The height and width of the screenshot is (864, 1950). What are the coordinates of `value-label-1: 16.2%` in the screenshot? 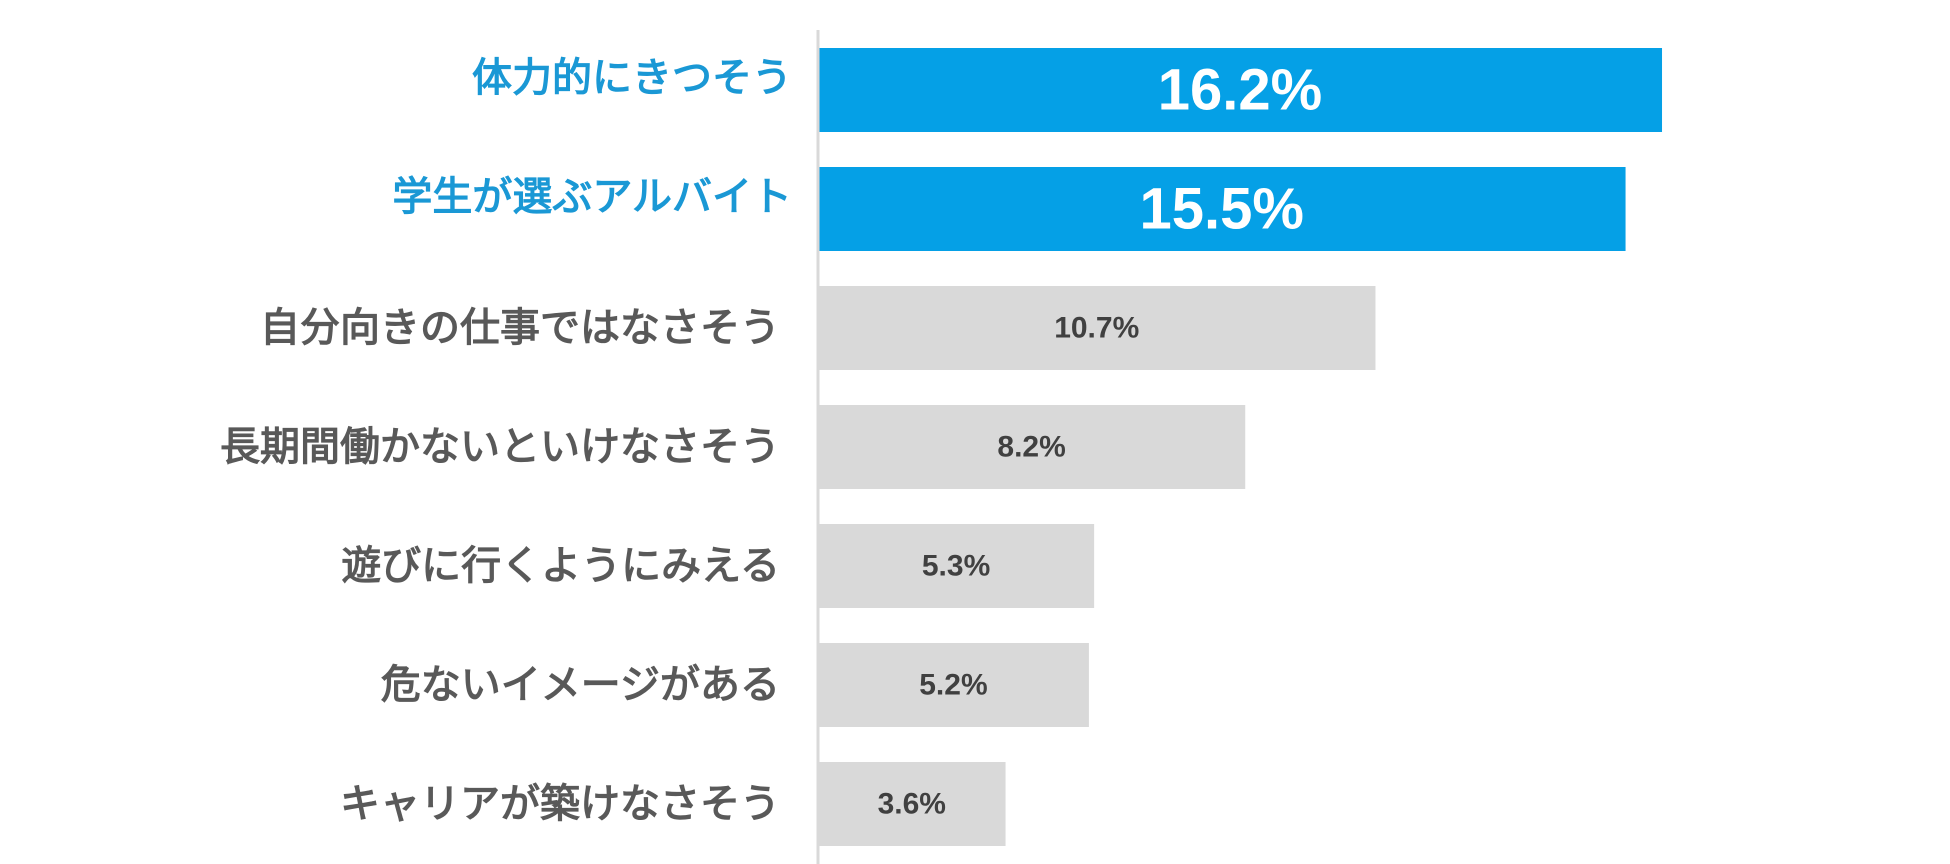 It's located at (1240, 90).